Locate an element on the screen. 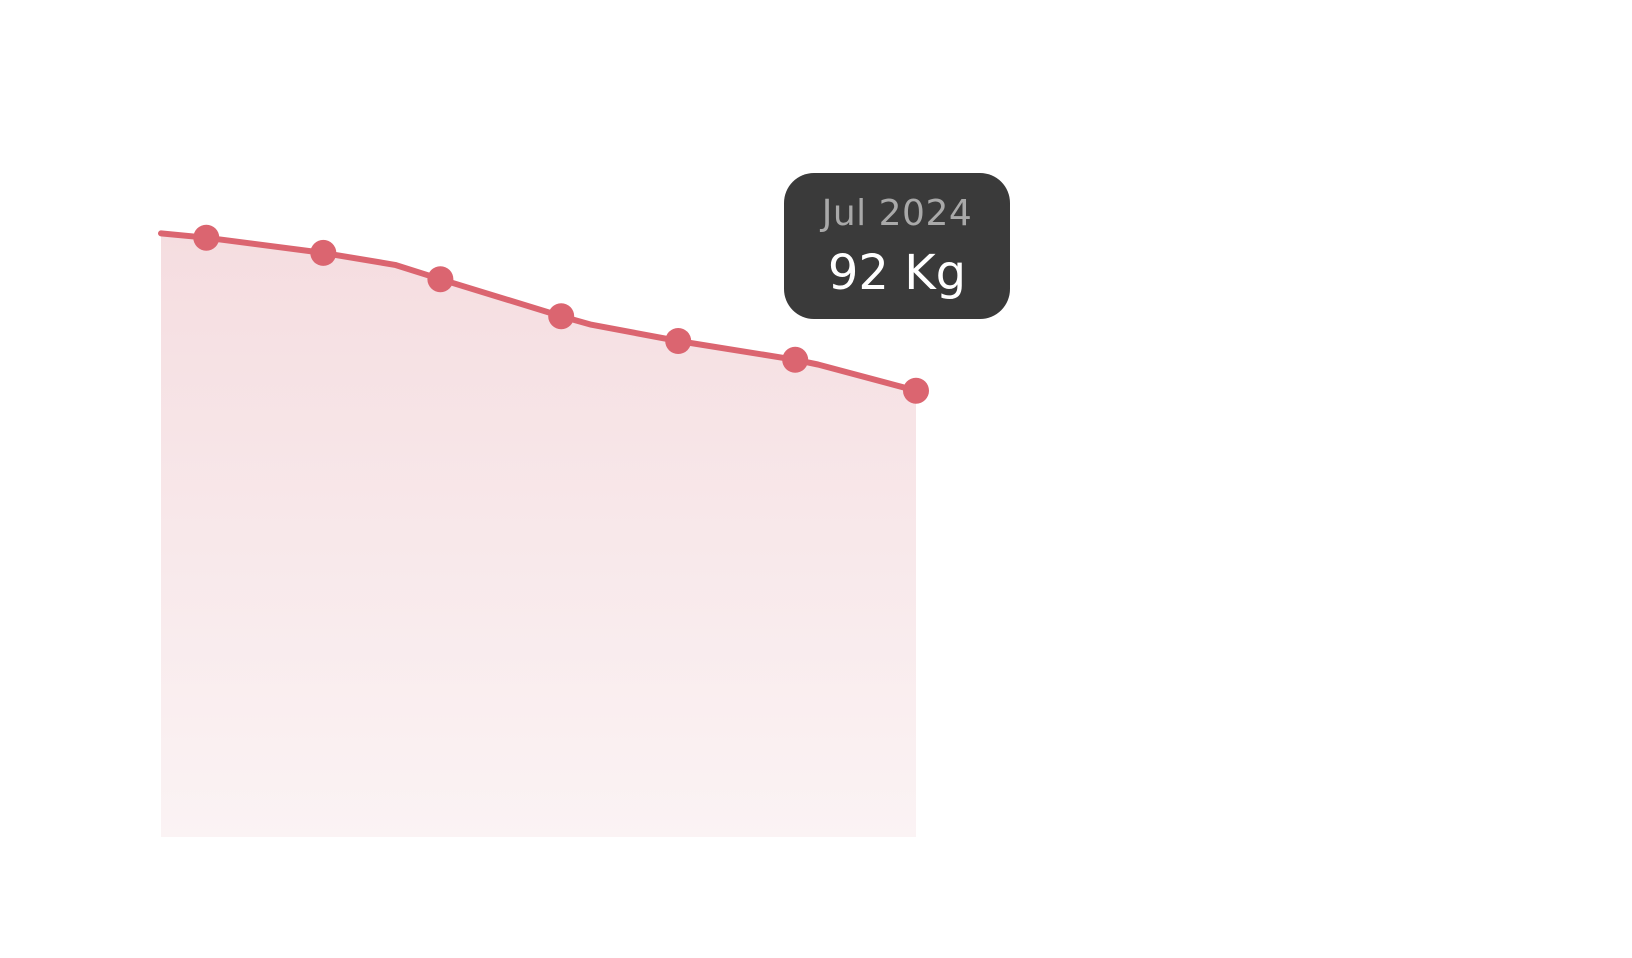  tooltip-date: Jul 2024 is located at coordinates (897, 213).